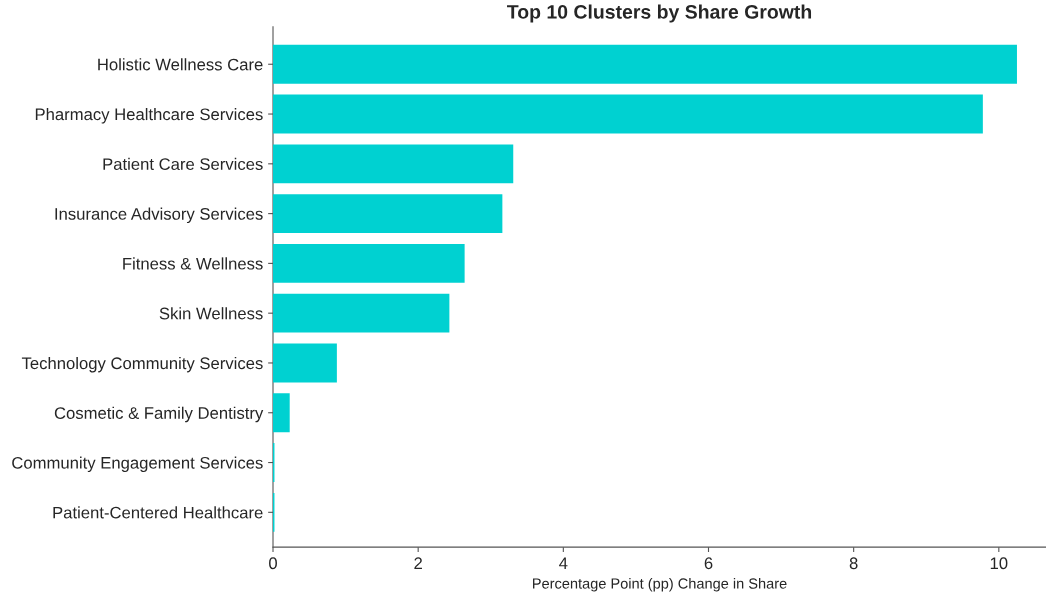  Describe the element at coordinates (999, 563) in the screenshot. I see `x-tick-label: 10` at that location.